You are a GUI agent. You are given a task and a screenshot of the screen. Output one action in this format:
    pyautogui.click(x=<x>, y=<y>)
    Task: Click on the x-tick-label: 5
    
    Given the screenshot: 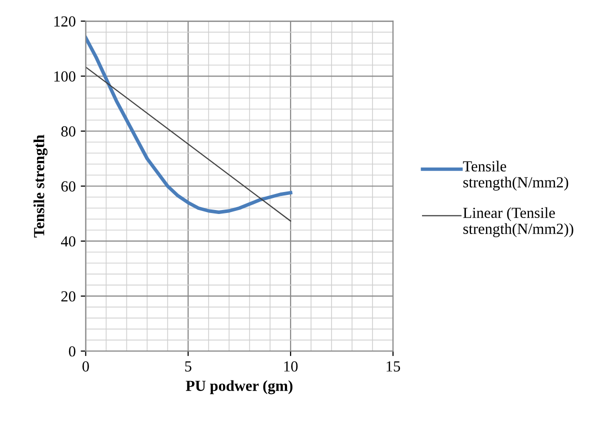 What is the action you would take?
    pyautogui.click(x=188, y=366)
    